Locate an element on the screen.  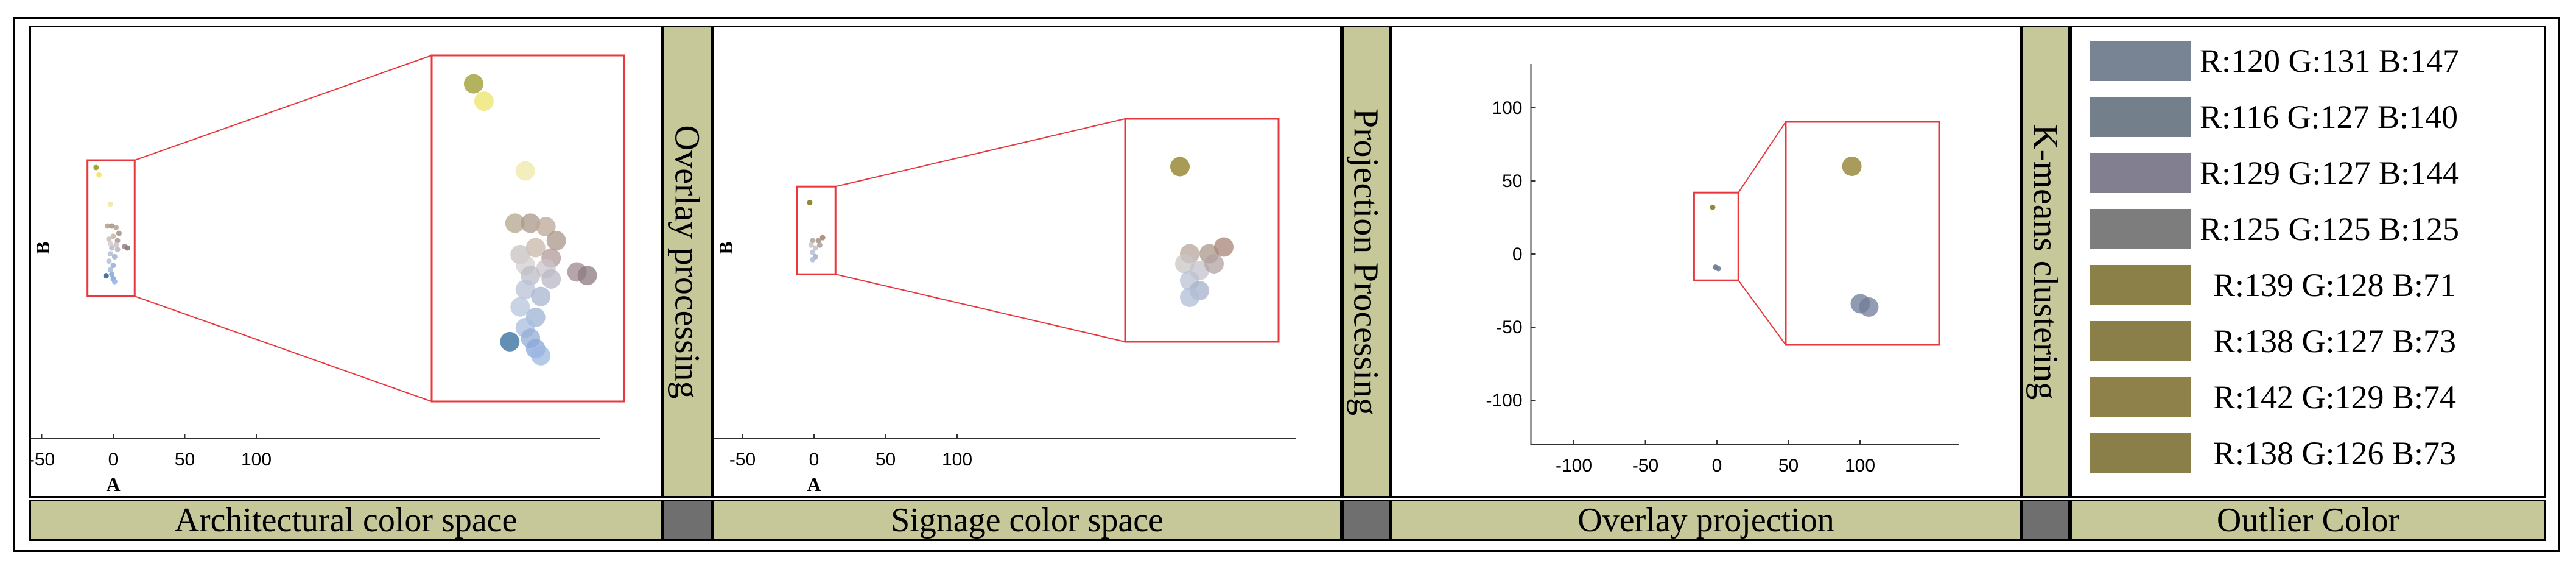
outlier-color-row: R:116 G:127 B:140 is located at coordinates (2274, 117).